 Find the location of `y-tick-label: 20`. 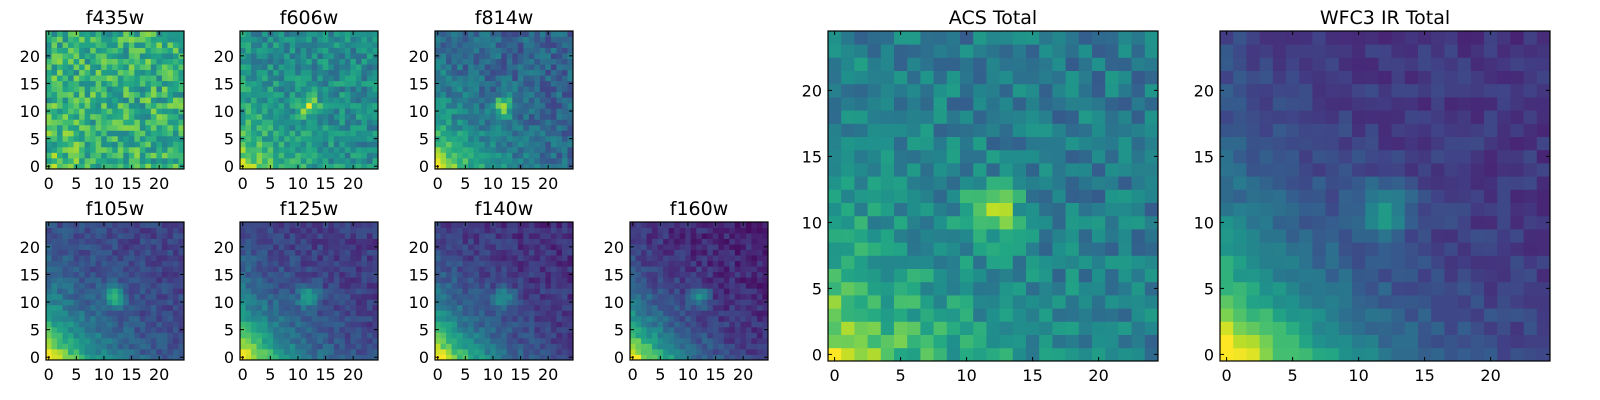

y-tick-label: 20 is located at coordinates (30, 56).